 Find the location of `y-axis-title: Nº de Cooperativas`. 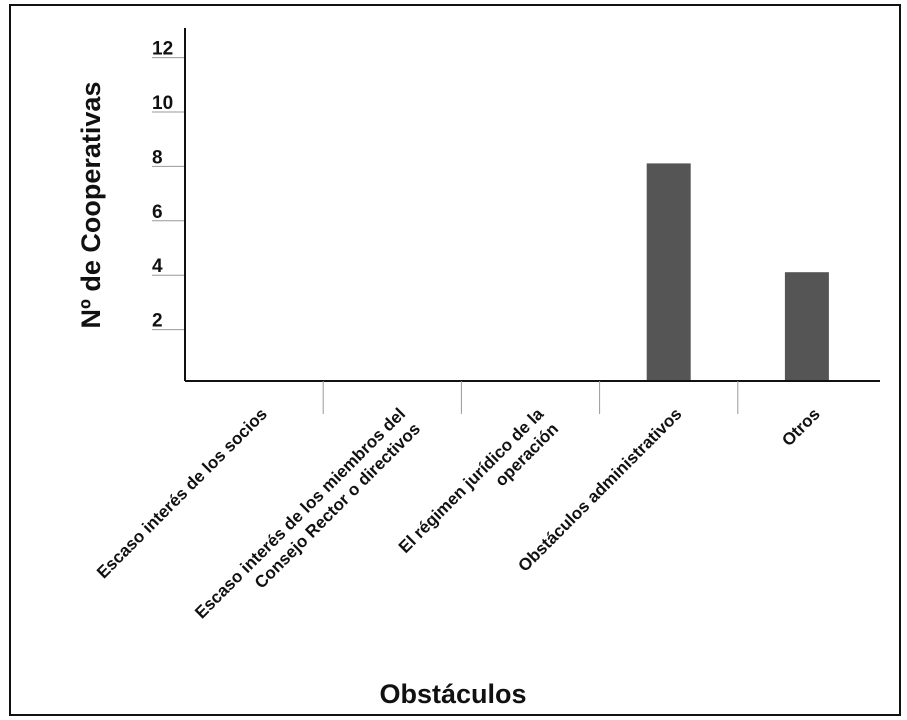

y-axis-title: Nº de Cooperativas is located at coordinates (91, 205).